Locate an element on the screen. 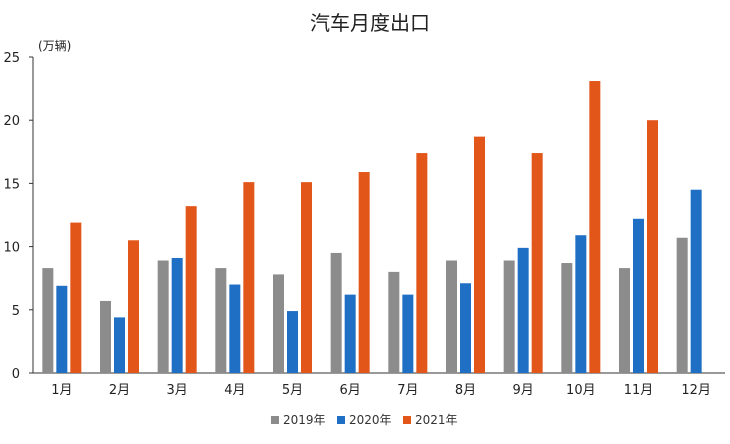 The image size is (730, 444). bar-2021年-6月 is located at coordinates (364, 272).